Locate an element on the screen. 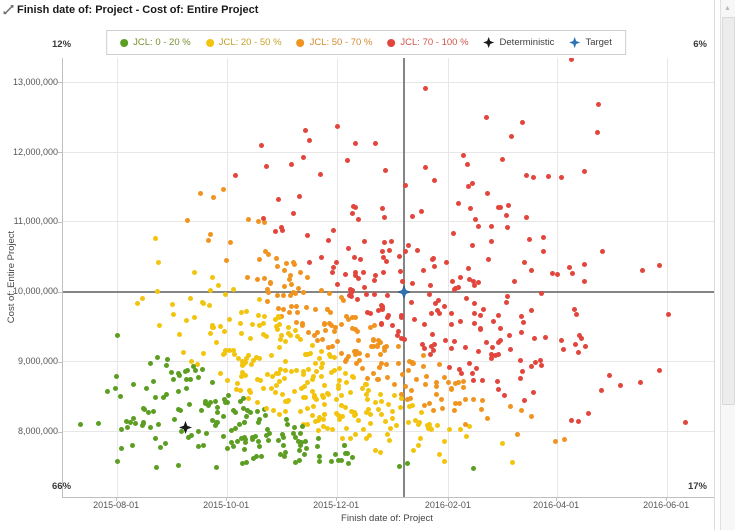 The image size is (735, 530). x-tick-mark is located at coordinates (448, 499).